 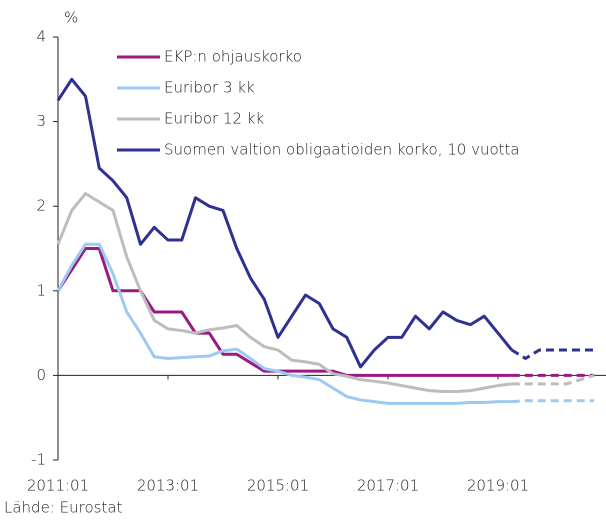 I want to click on source: Lähde: Eurostat, so click(x=63, y=508).